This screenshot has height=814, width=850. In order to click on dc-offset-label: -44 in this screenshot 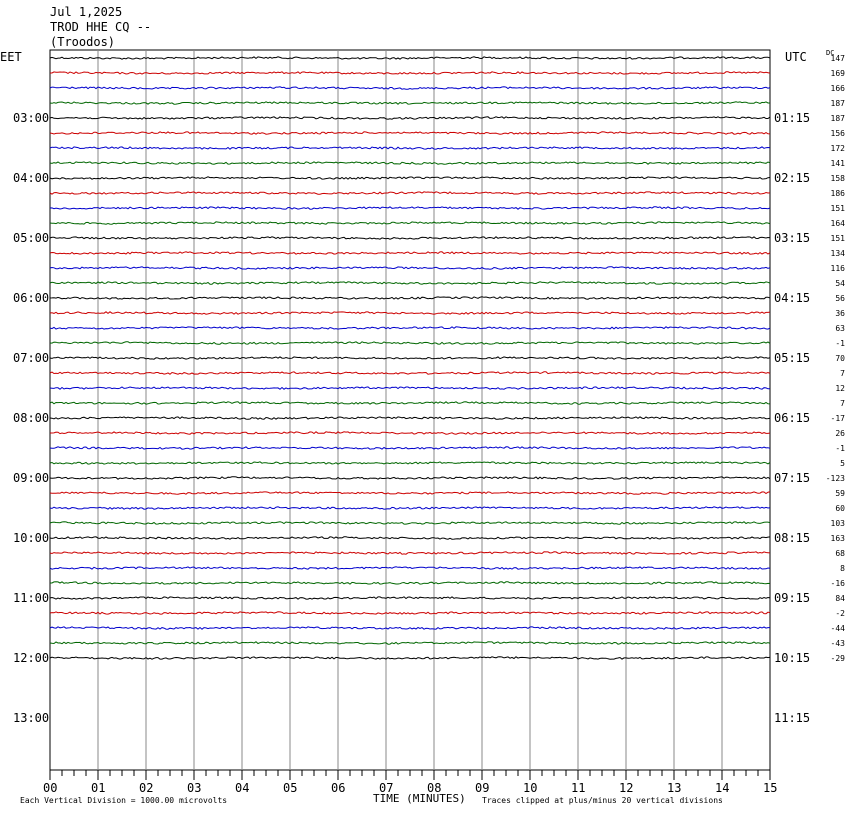, I will do `click(837, 628)`.